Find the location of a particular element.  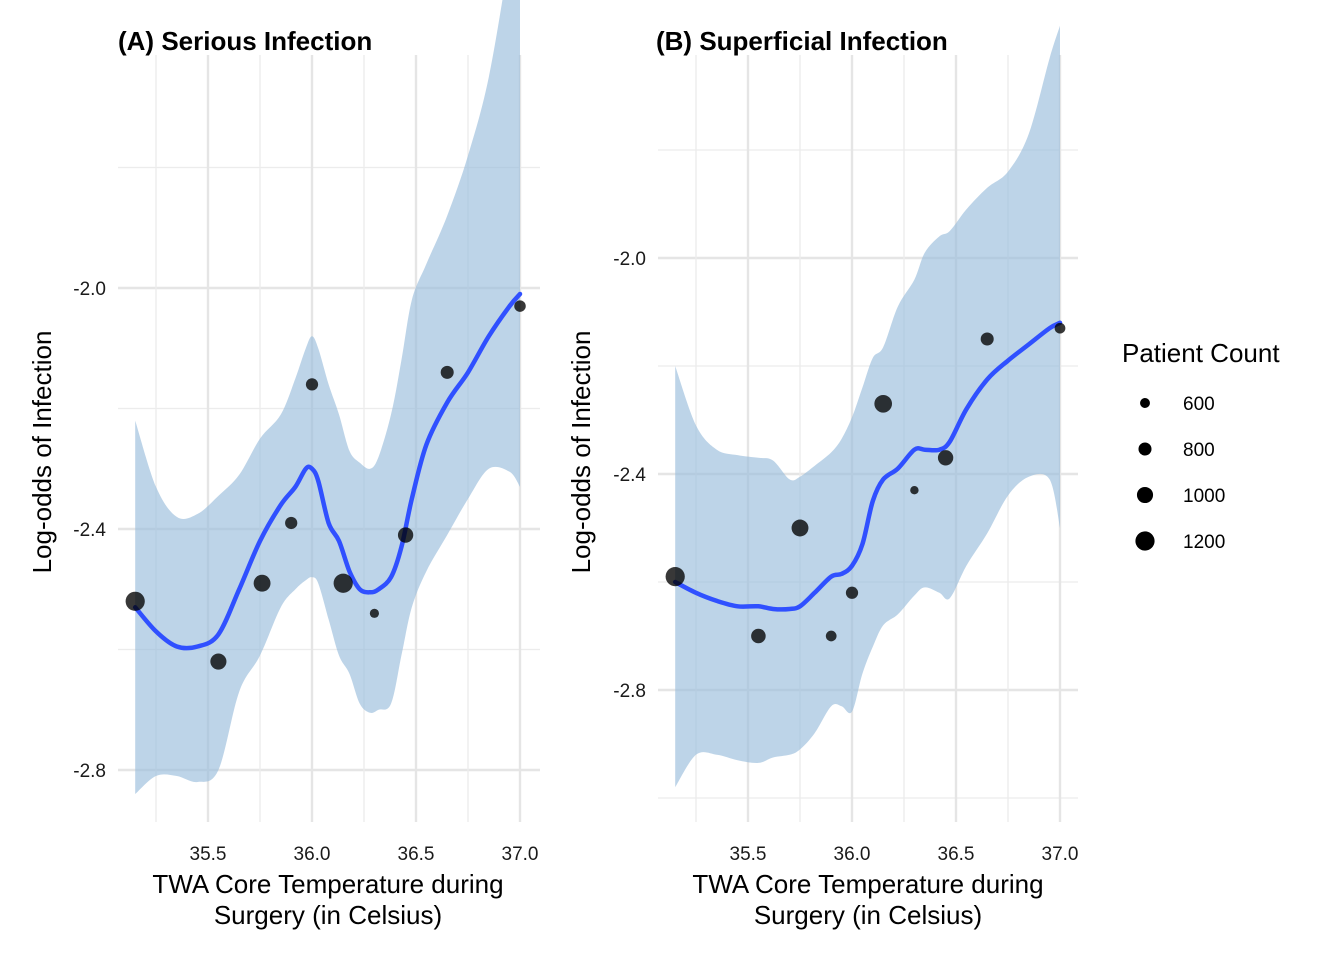

panel-a-y-tick-labels: -2.0 -2.4 -2.8 is located at coordinates (89, 530).